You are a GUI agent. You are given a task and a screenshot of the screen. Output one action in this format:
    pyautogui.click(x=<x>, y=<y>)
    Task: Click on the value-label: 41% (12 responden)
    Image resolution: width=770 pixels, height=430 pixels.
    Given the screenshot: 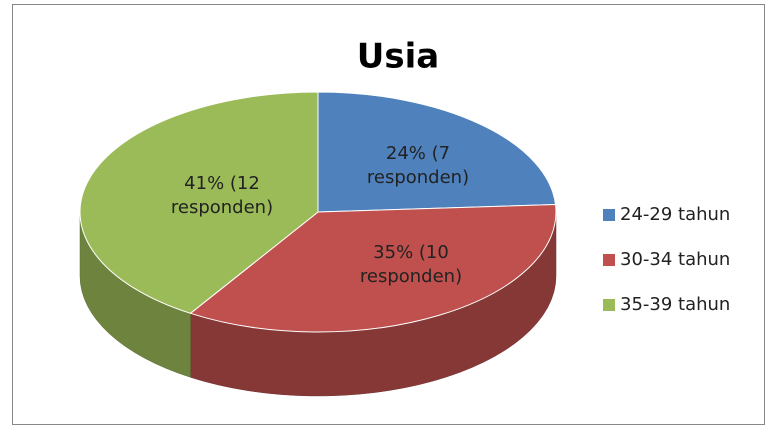 What is the action you would take?
    pyautogui.click(x=222, y=195)
    